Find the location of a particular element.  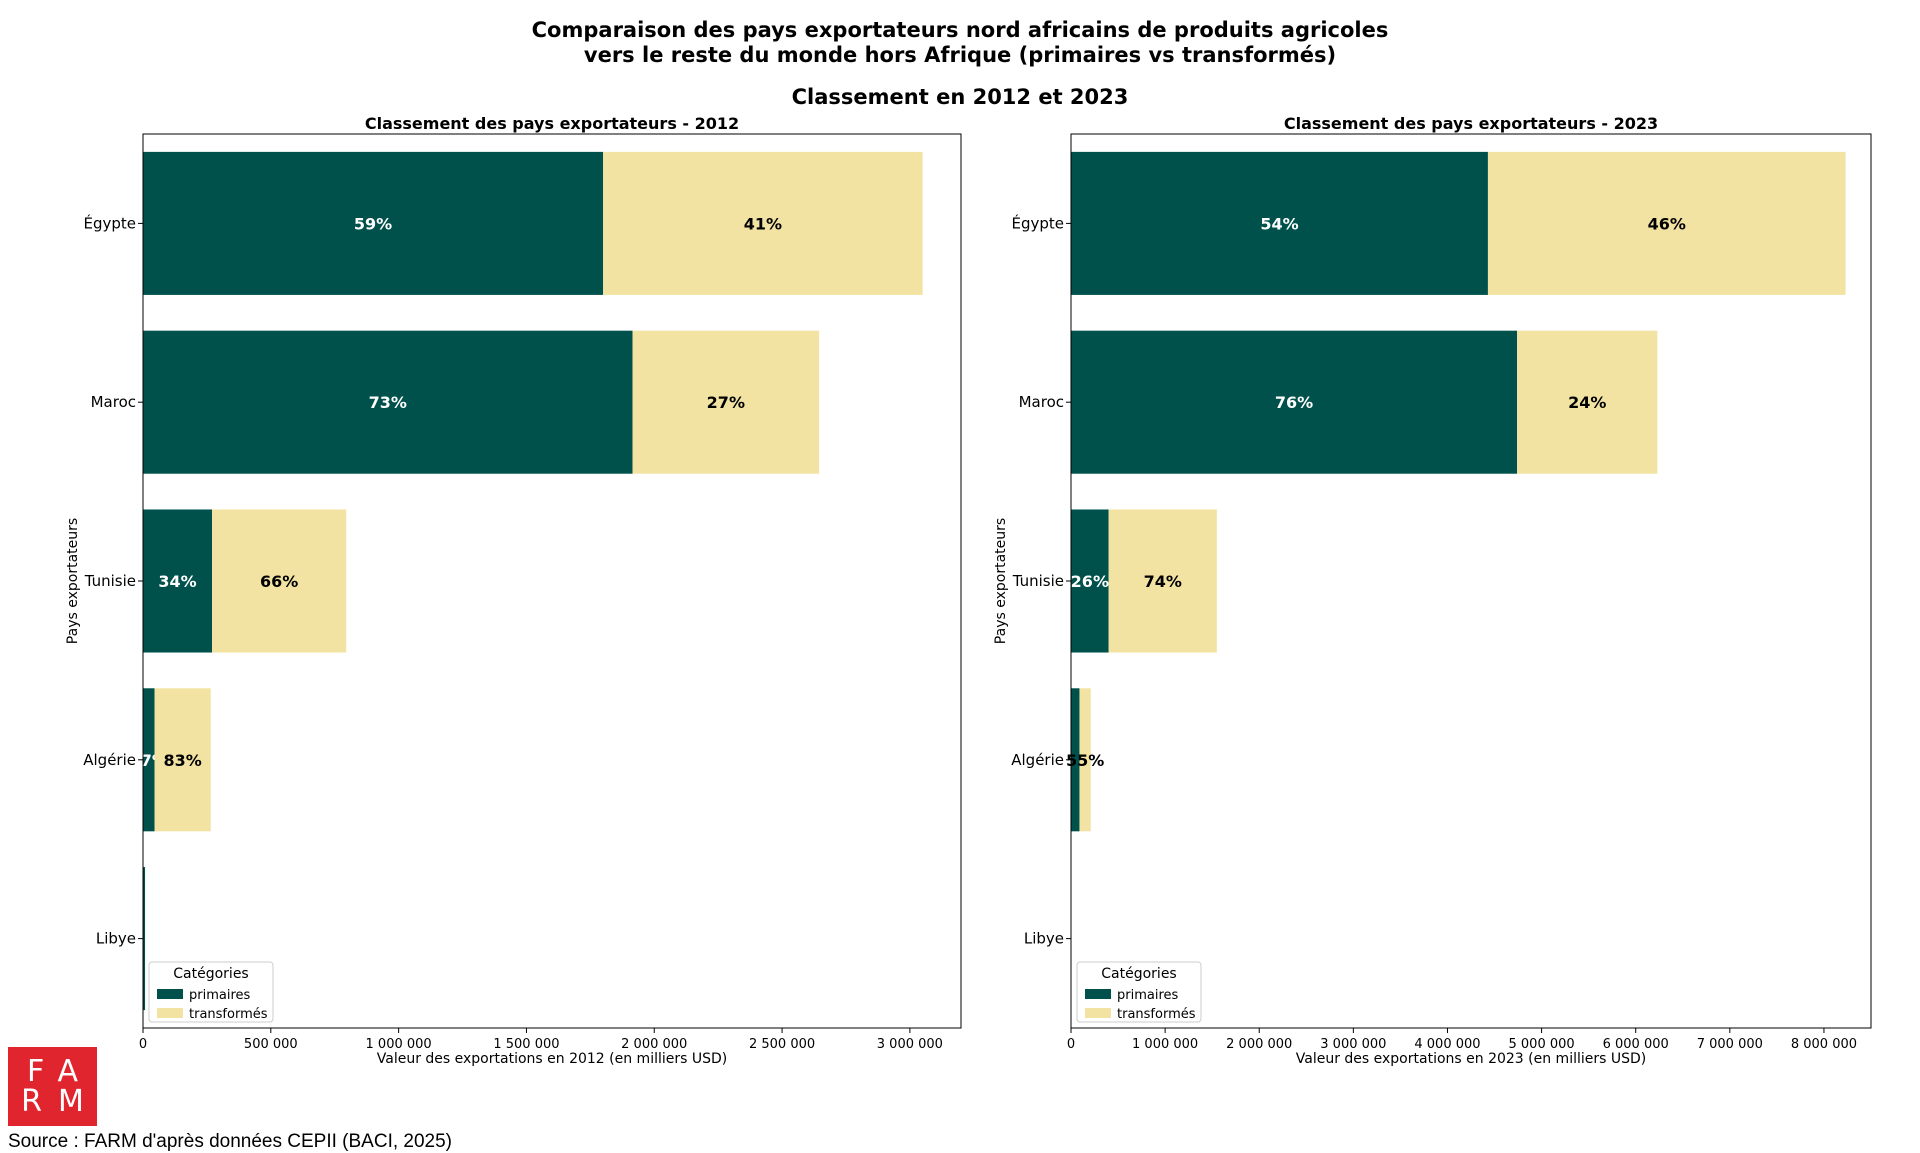

x-tick-label: 6 000 000 is located at coordinates (1636, 1044).